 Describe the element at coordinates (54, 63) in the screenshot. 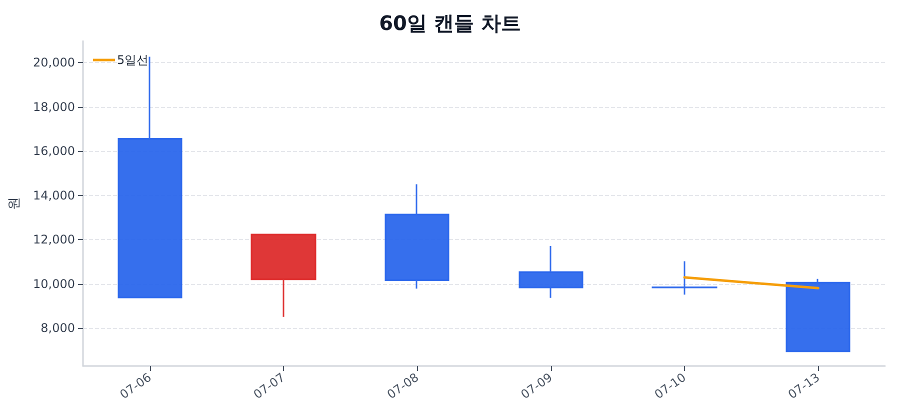

I see `y-tick-label: 20,000` at that location.